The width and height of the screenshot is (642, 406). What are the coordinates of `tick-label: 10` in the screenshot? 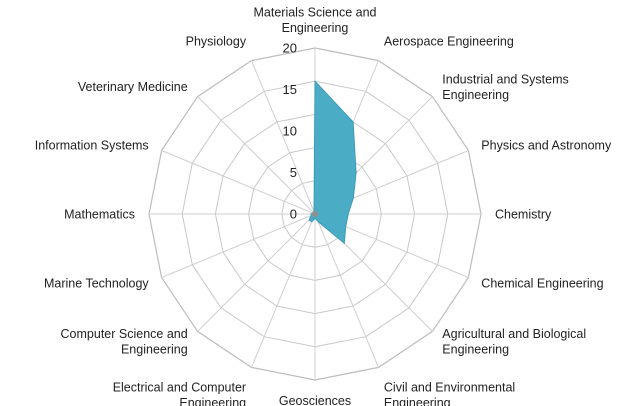 It's located at (290, 131).